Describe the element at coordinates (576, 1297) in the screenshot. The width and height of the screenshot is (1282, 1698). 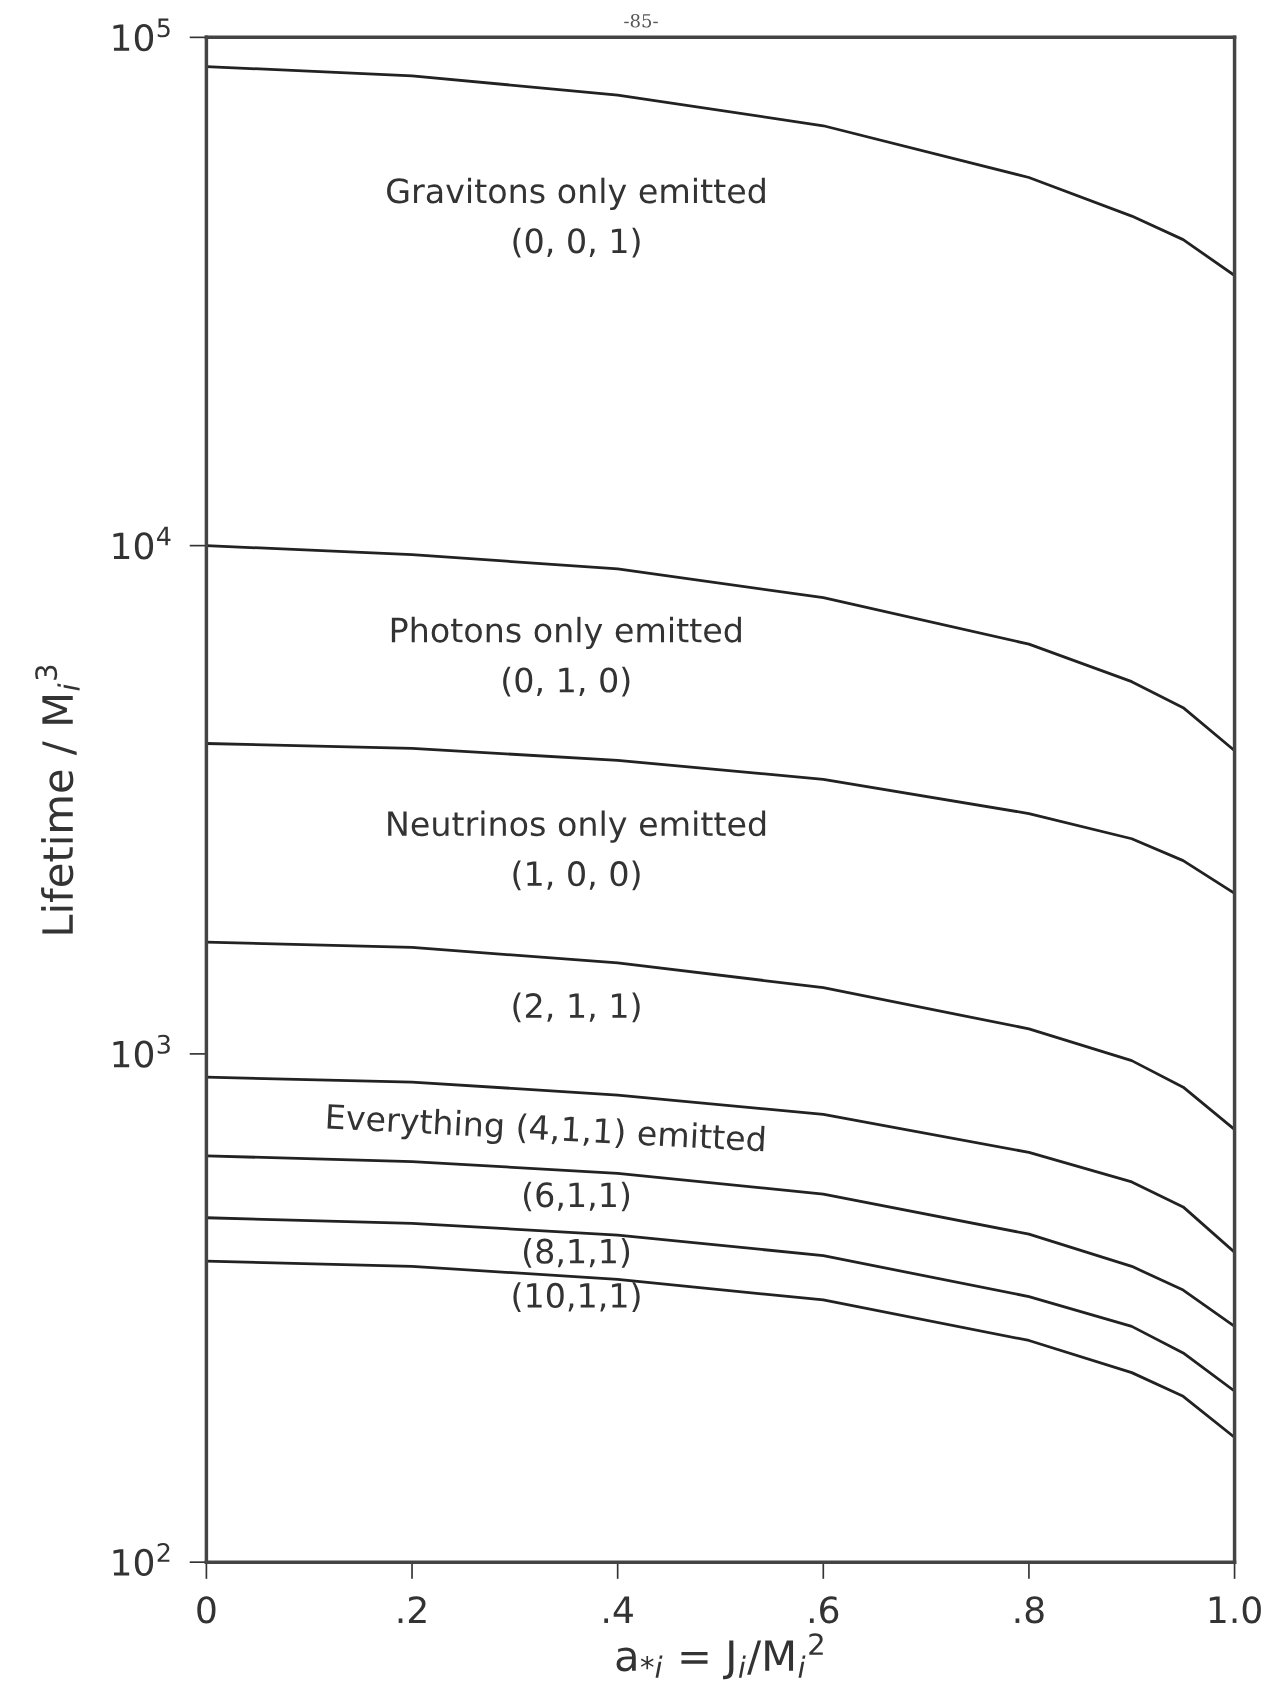
I see `annotation: (10,1,1)` at that location.